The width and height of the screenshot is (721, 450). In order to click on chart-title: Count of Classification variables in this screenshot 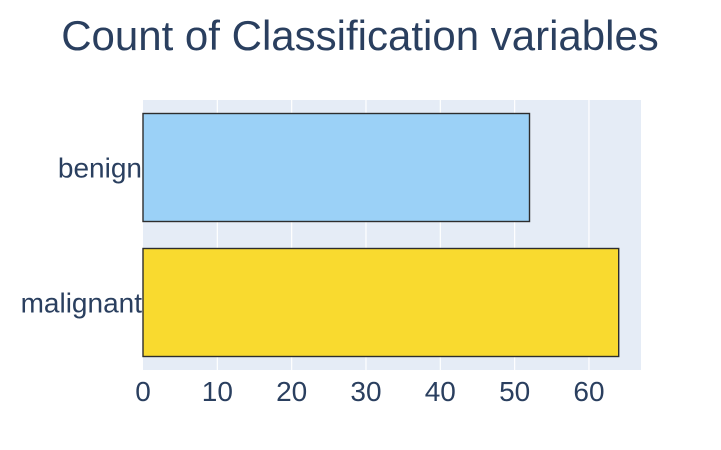, I will do `click(360, 35)`.